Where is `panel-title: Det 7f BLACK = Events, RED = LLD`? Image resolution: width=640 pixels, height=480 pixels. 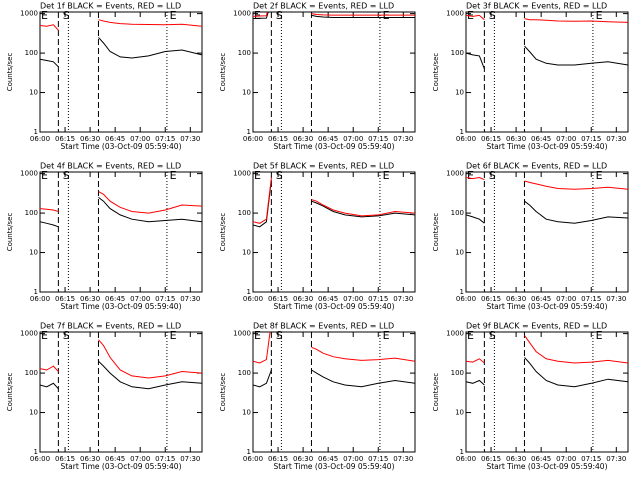 panel-title: Det 7f BLACK = Events, RED = LLD is located at coordinates (110, 326).